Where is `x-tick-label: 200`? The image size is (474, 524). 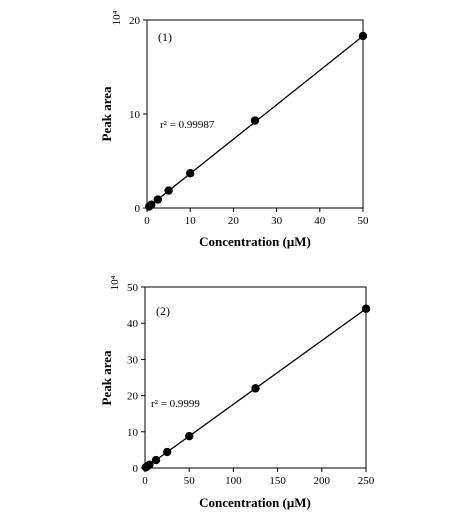 x-tick-label: 200 is located at coordinates (322, 481).